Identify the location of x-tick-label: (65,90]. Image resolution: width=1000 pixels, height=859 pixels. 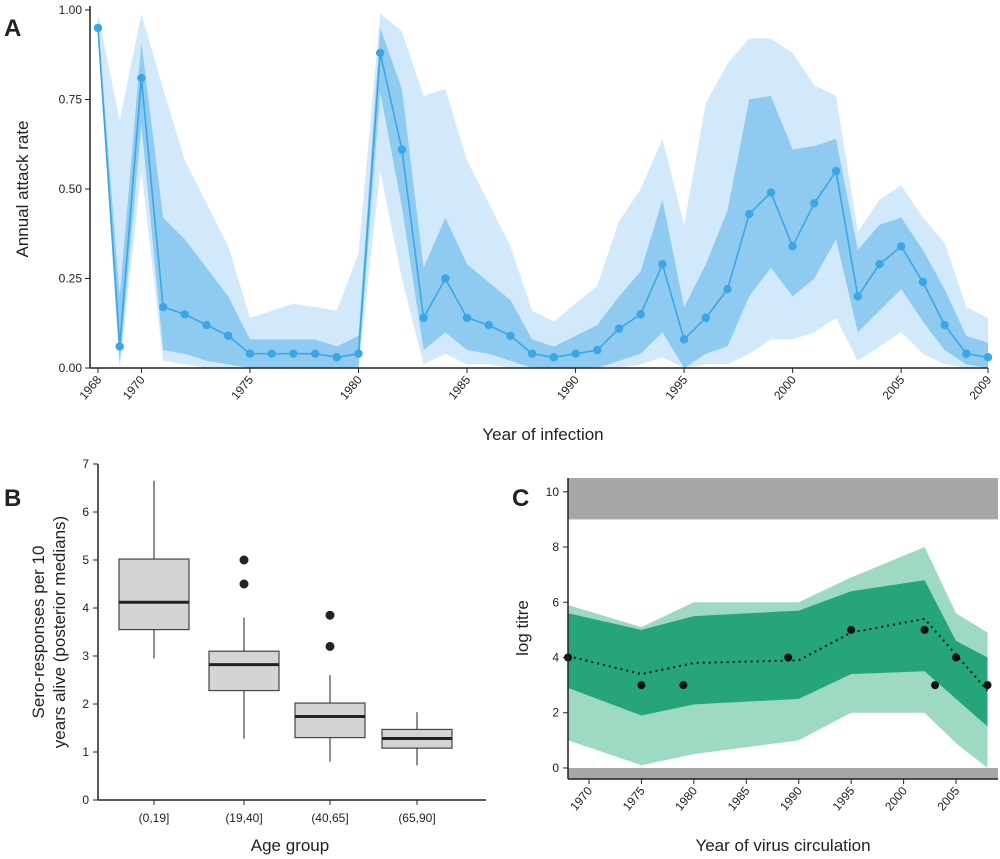
(416, 818).